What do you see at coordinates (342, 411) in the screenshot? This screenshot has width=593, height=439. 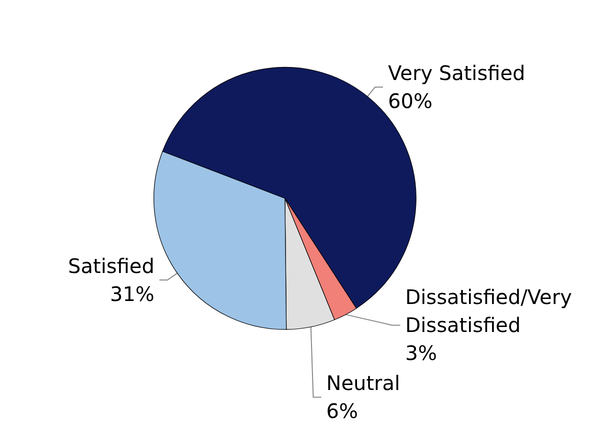 I see `data-label: 6%` at bounding box center [342, 411].